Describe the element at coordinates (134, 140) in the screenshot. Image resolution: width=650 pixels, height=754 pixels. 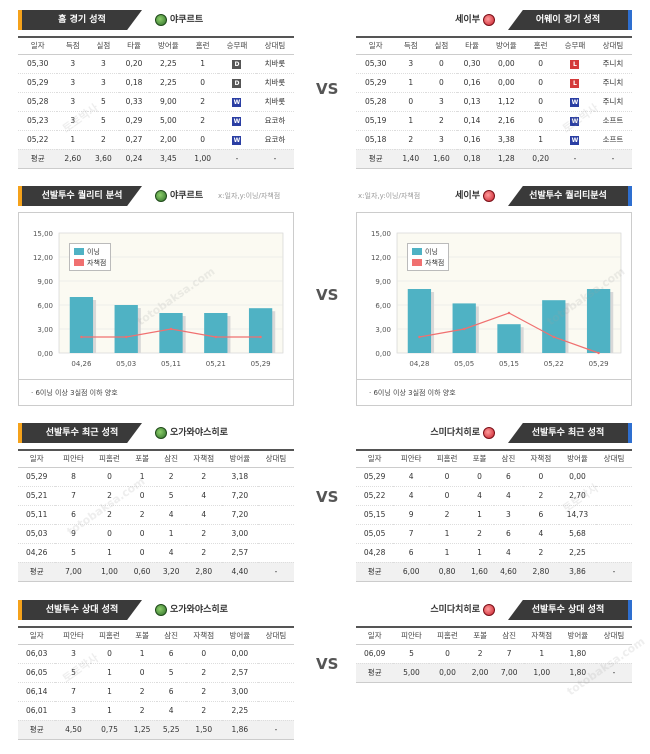
I see `table-cell: 0,27` at that location.